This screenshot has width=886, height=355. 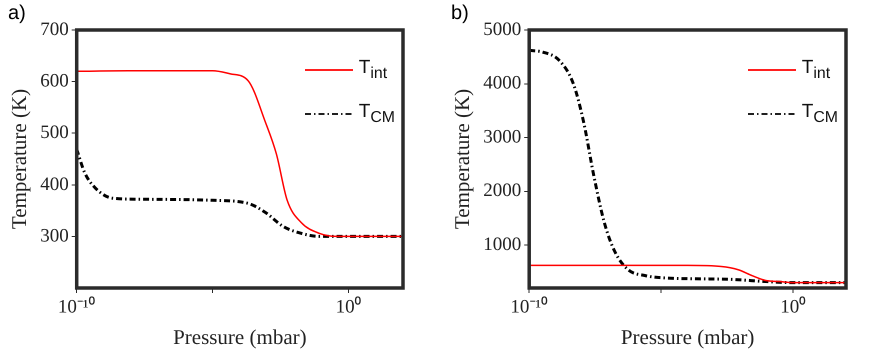 I want to click on chart-title: b), so click(x=460, y=13).